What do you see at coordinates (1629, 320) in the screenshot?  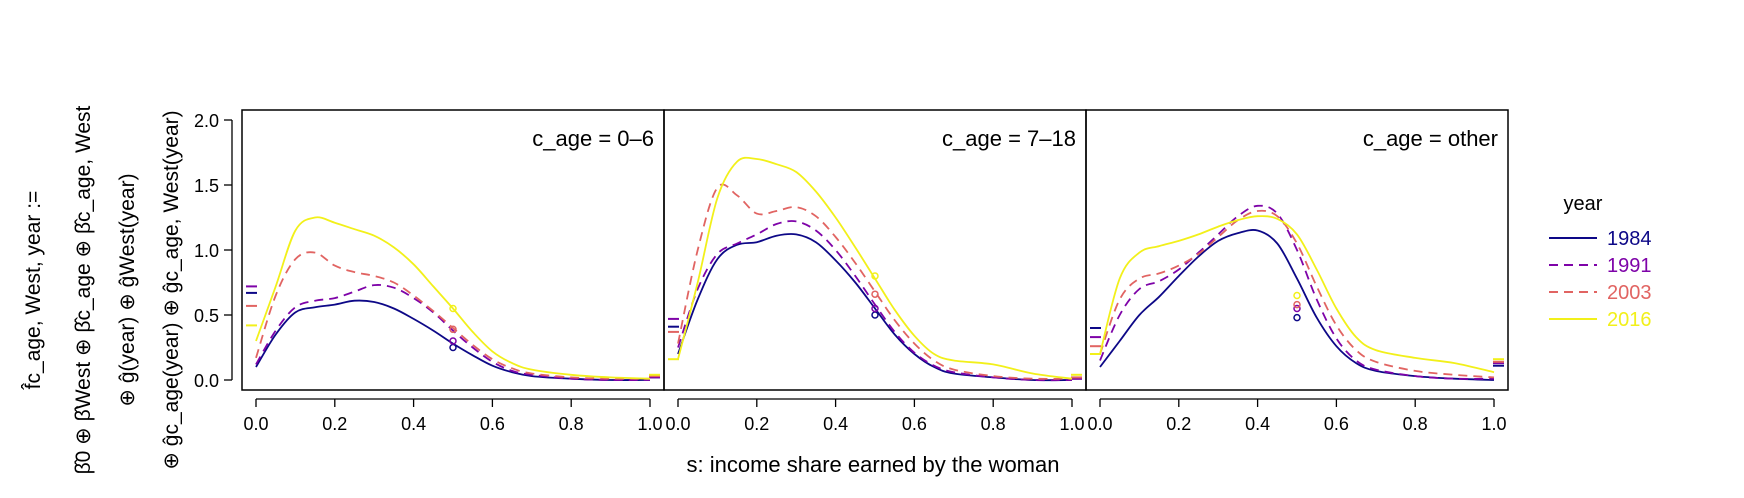 I see `legend-label: 2016` at bounding box center [1629, 320].